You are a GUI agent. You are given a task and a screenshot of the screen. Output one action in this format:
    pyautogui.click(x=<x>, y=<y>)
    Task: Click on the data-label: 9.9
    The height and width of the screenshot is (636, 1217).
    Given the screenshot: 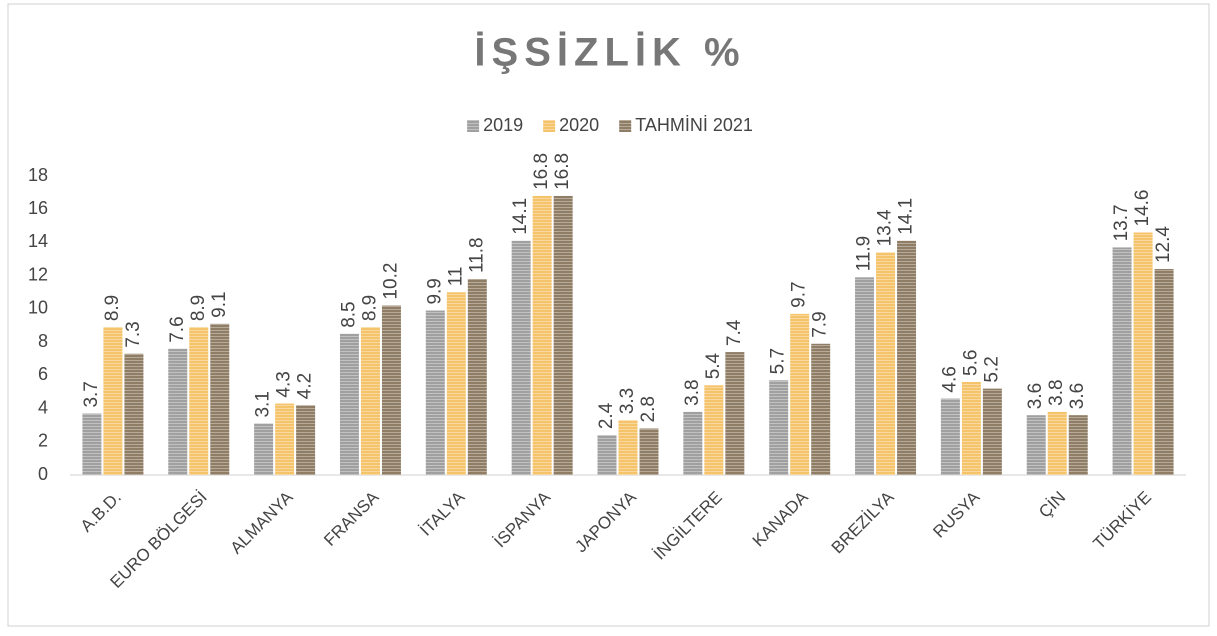 What is the action you would take?
    pyautogui.click(x=434, y=291)
    